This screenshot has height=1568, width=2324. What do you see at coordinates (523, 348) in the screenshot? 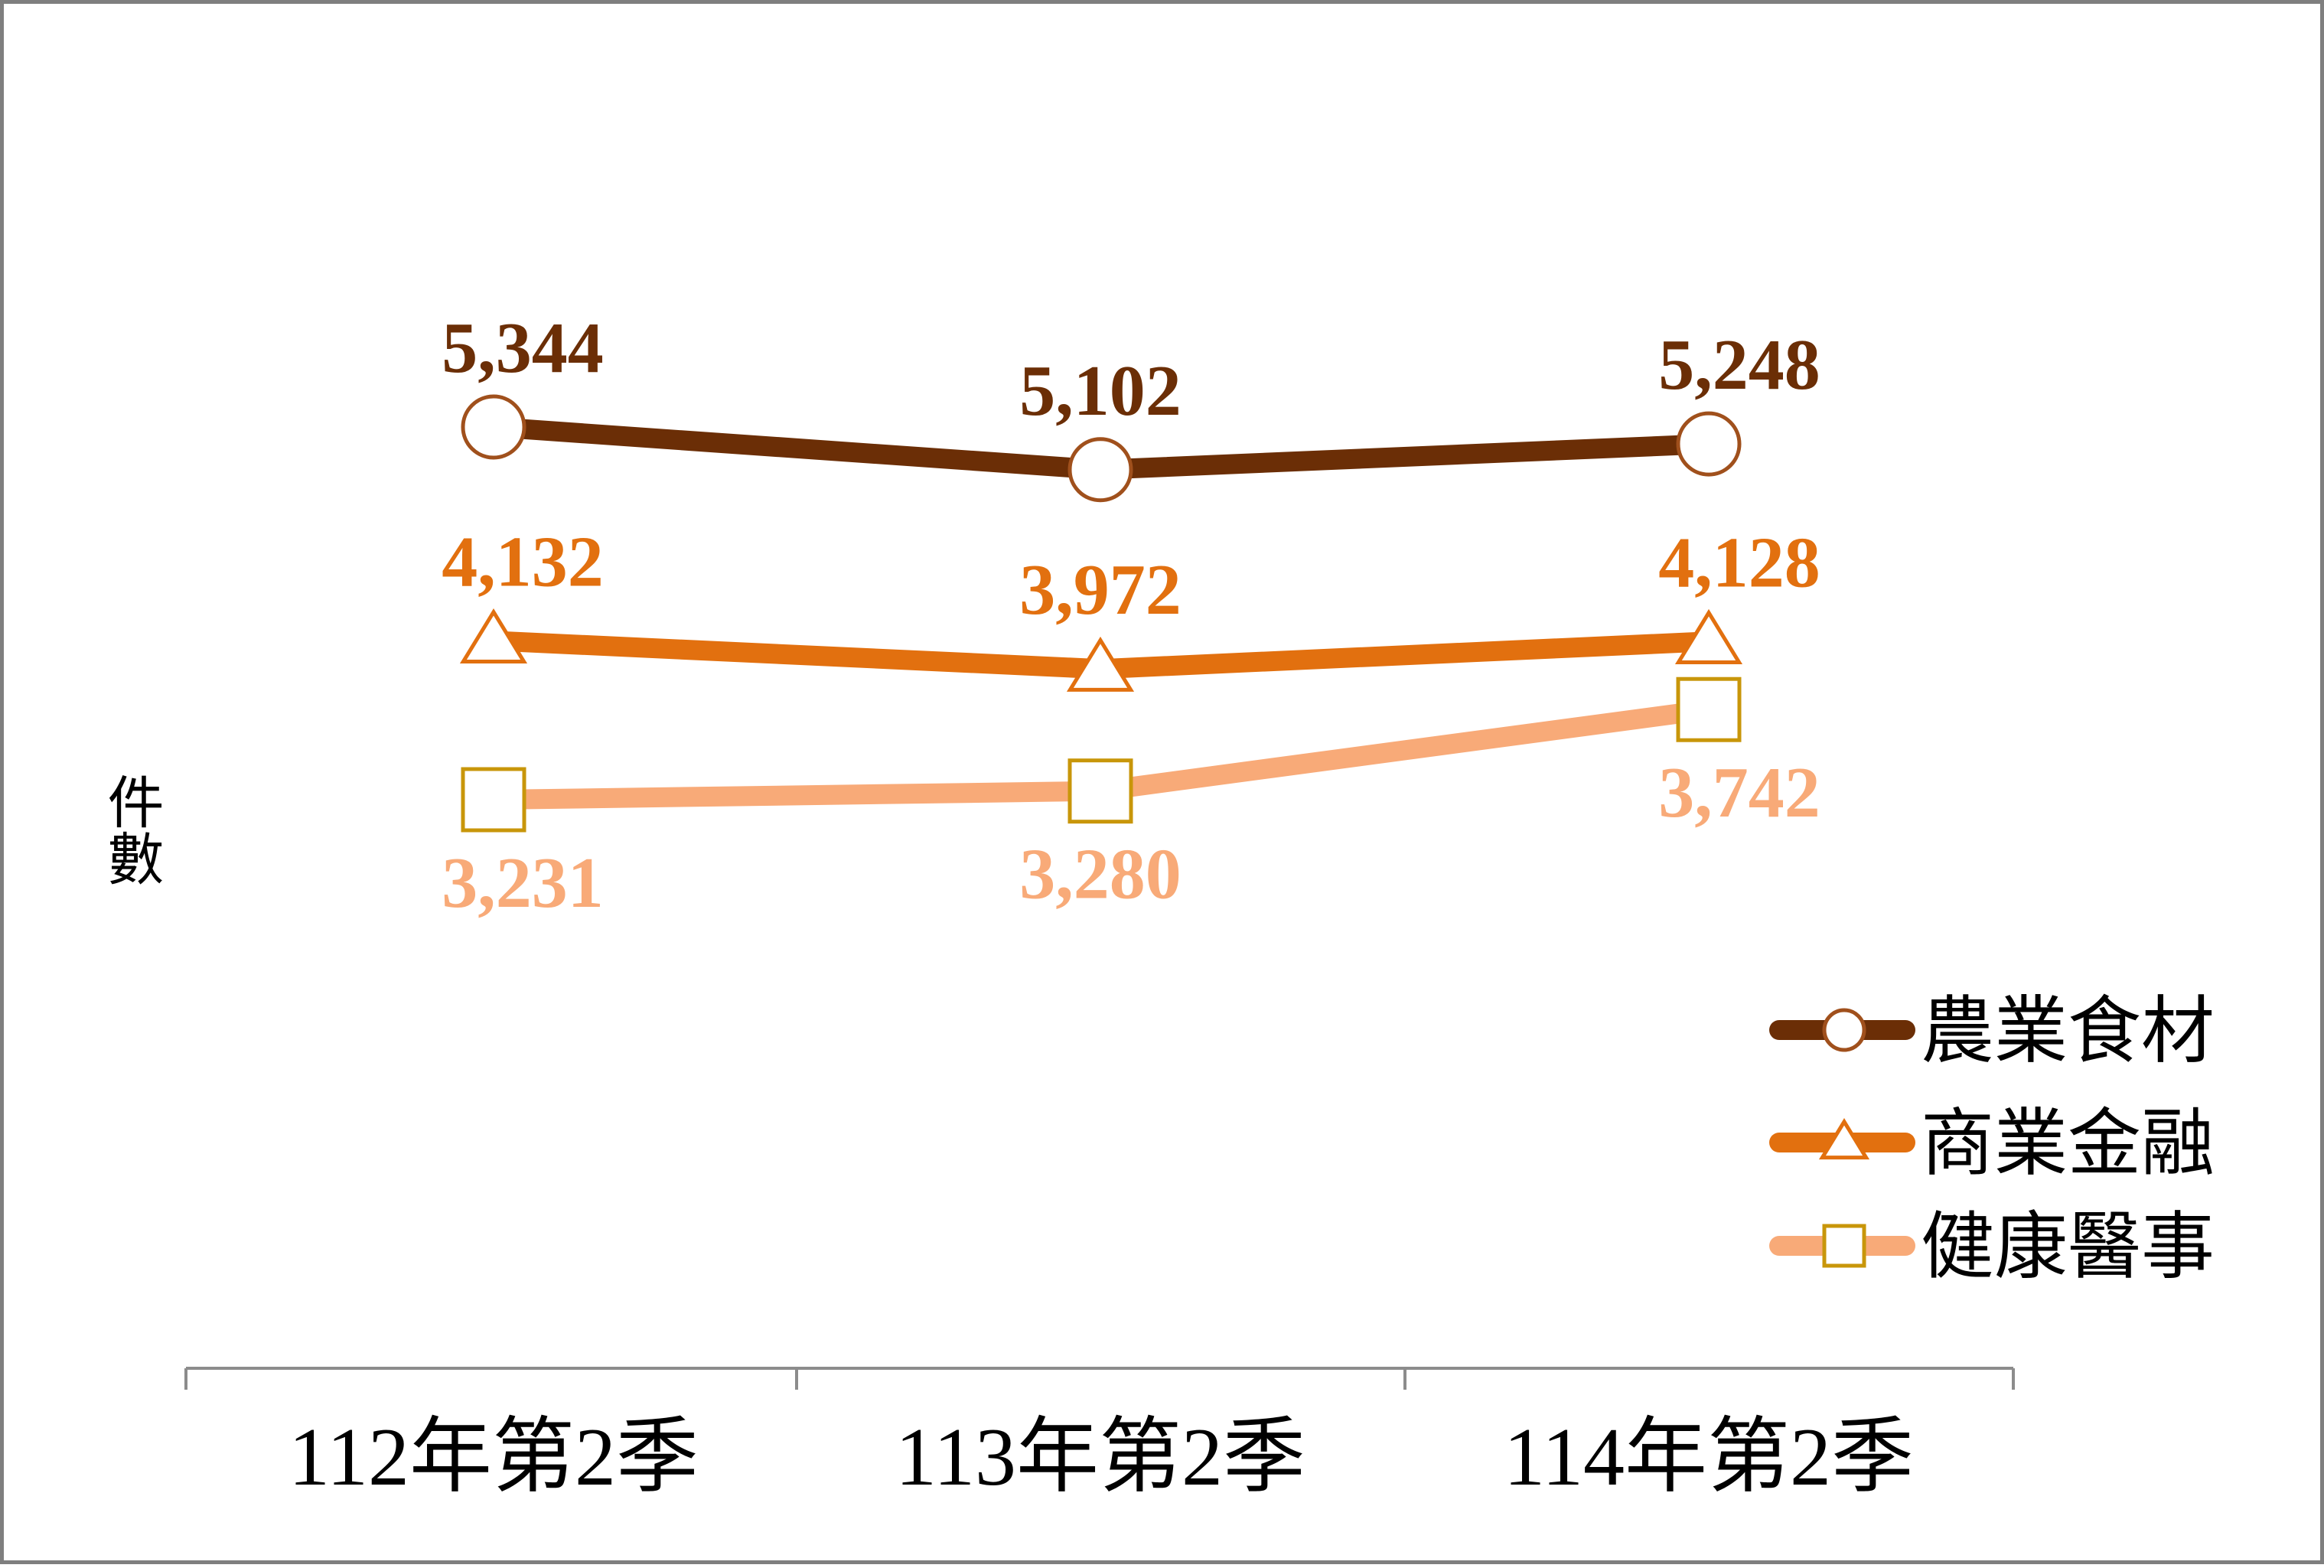
I see `data-label: 5,344` at bounding box center [523, 348].